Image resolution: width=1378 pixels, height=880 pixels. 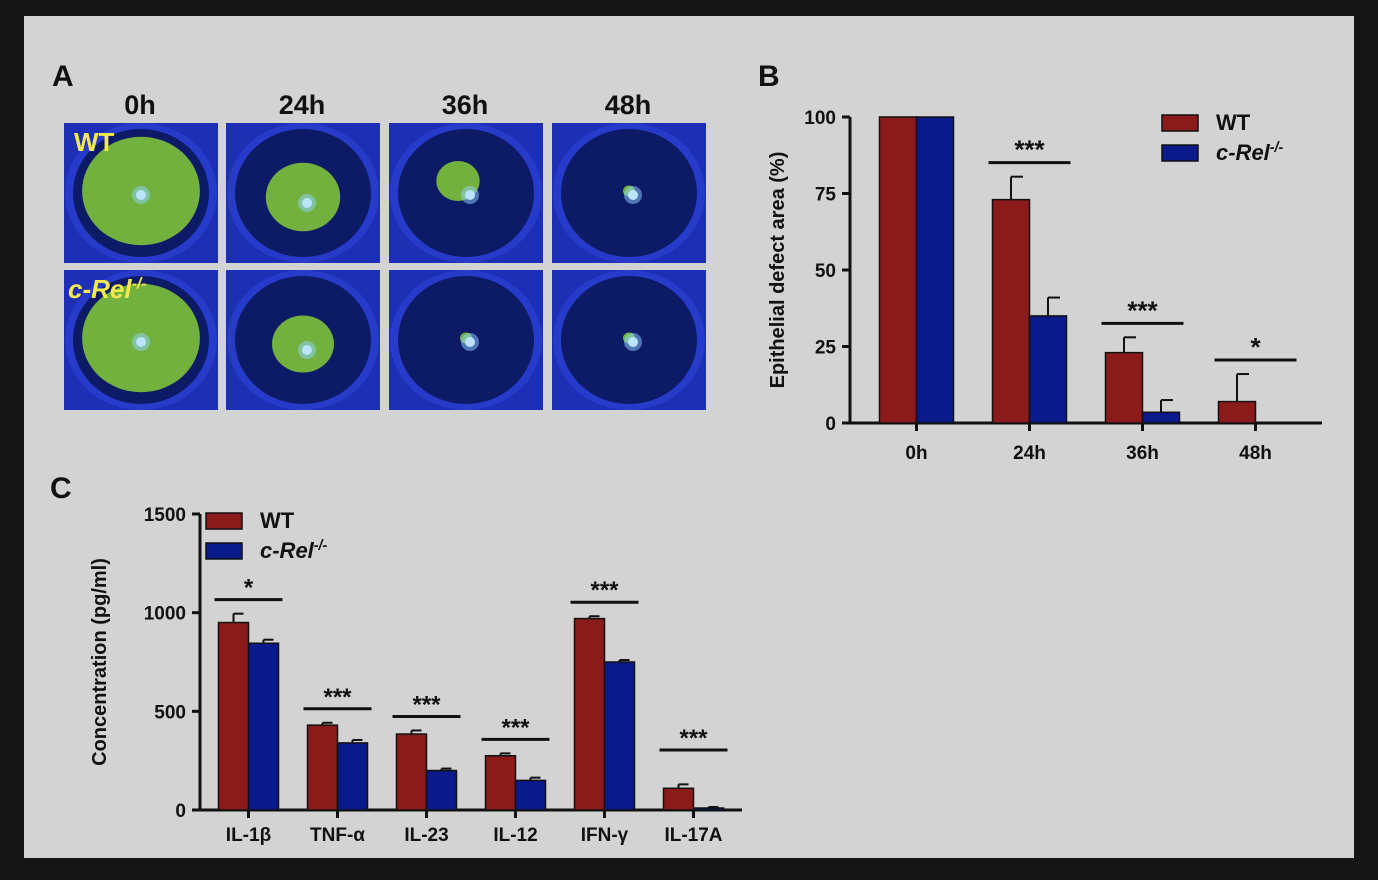 What do you see at coordinates (1029, 453) in the screenshot?
I see `x-tick-label-24h: 24h` at bounding box center [1029, 453].